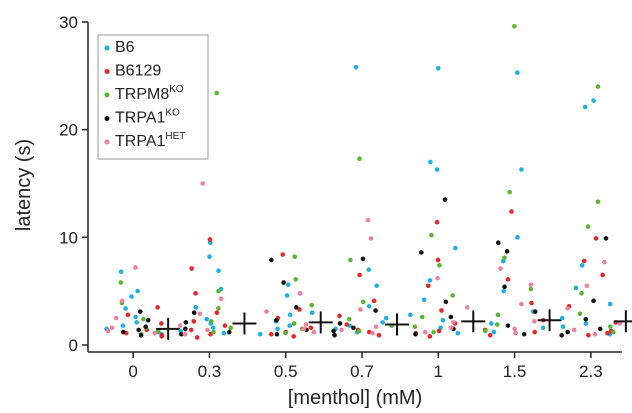 The image size is (632, 413). I want to click on legend-name: B6, so click(125, 47).